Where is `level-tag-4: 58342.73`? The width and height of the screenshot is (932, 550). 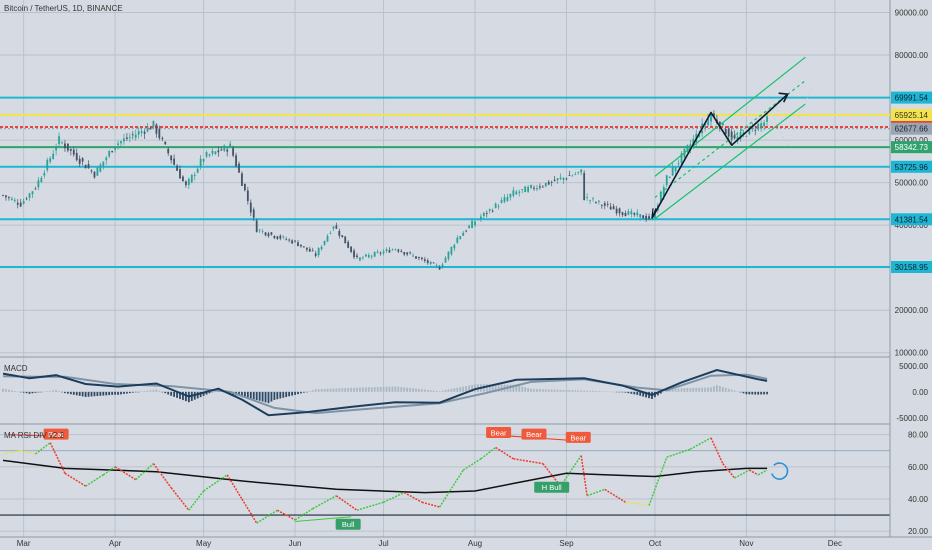
level-tag-4: 58342.73 is located at coordinates (912, 147).